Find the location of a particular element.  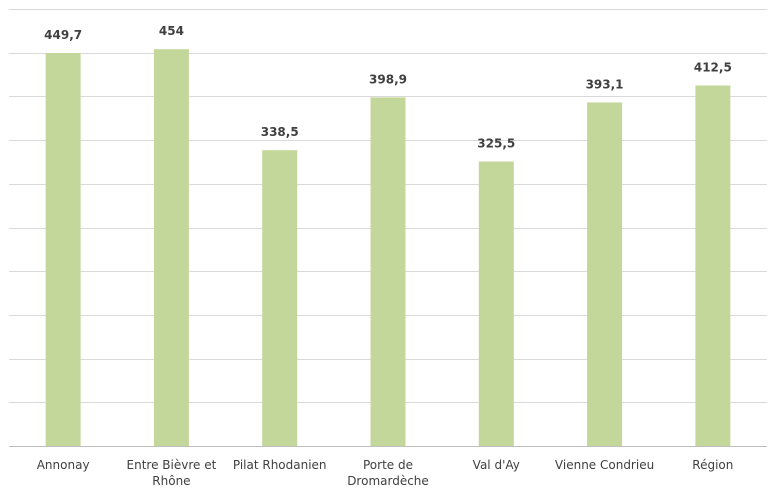

x-tick-label: Entre Bièvre et Rhône is located at coordinates (171, 473).